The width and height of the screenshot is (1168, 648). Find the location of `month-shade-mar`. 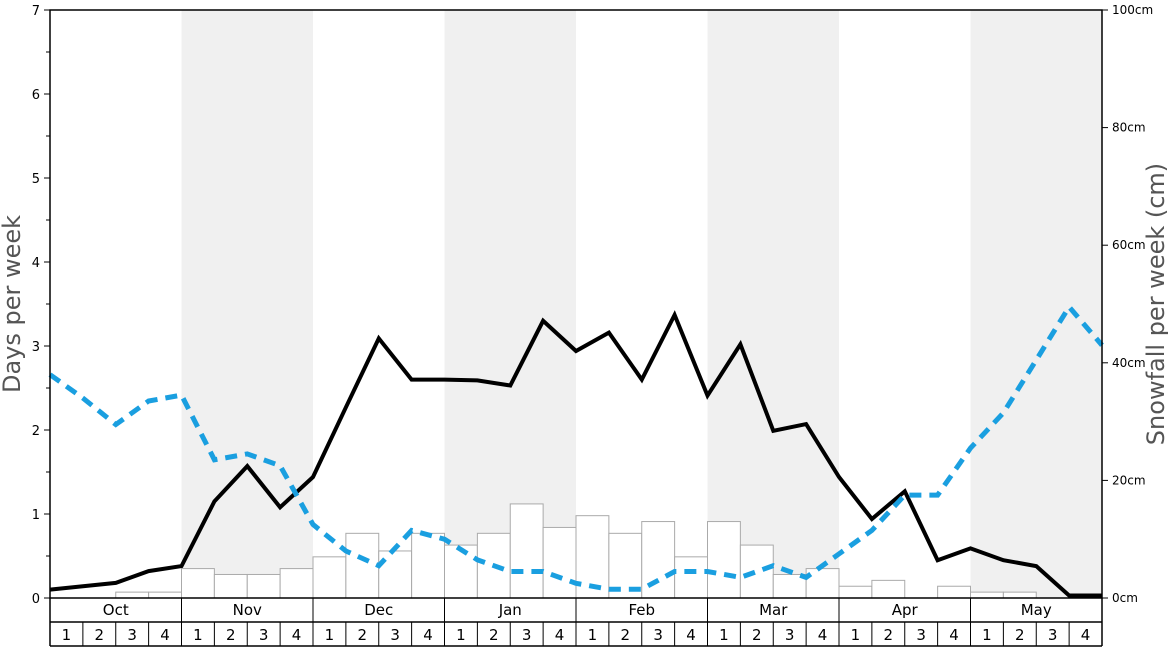

month-shade-mar is located at coordinates (773, 304).